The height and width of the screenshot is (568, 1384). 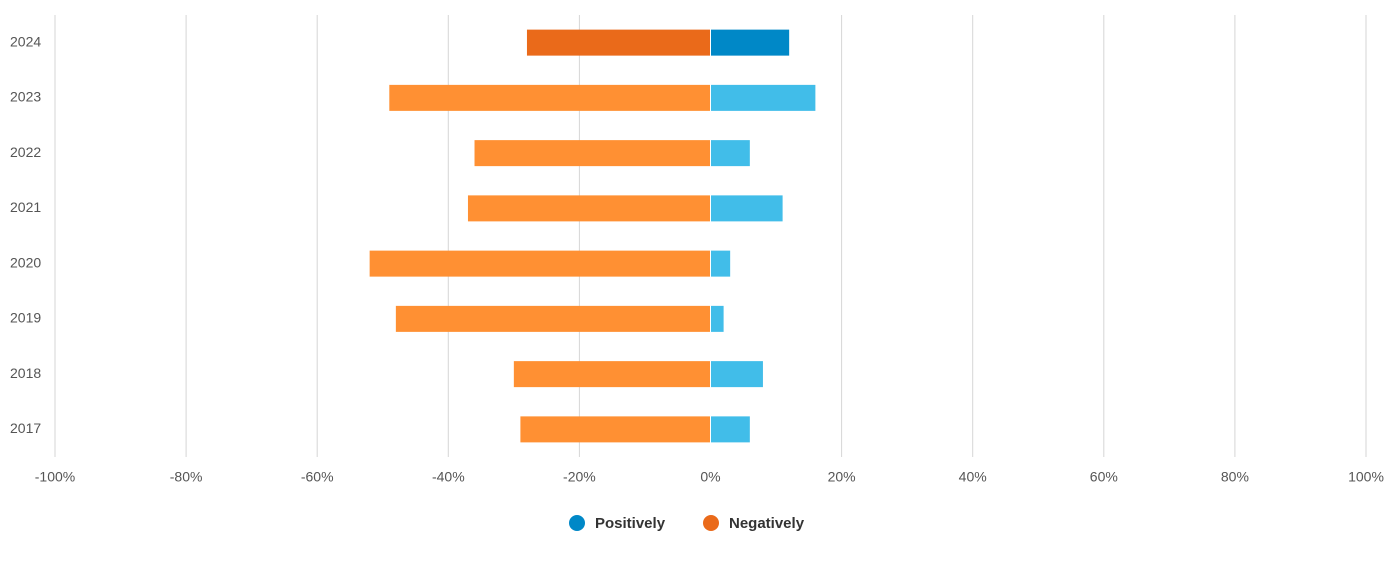 What do you see at coordinates (1366, 477) in the screenshot?
I see `x-tick-label: 100%` at bounding box center [1366, 477].